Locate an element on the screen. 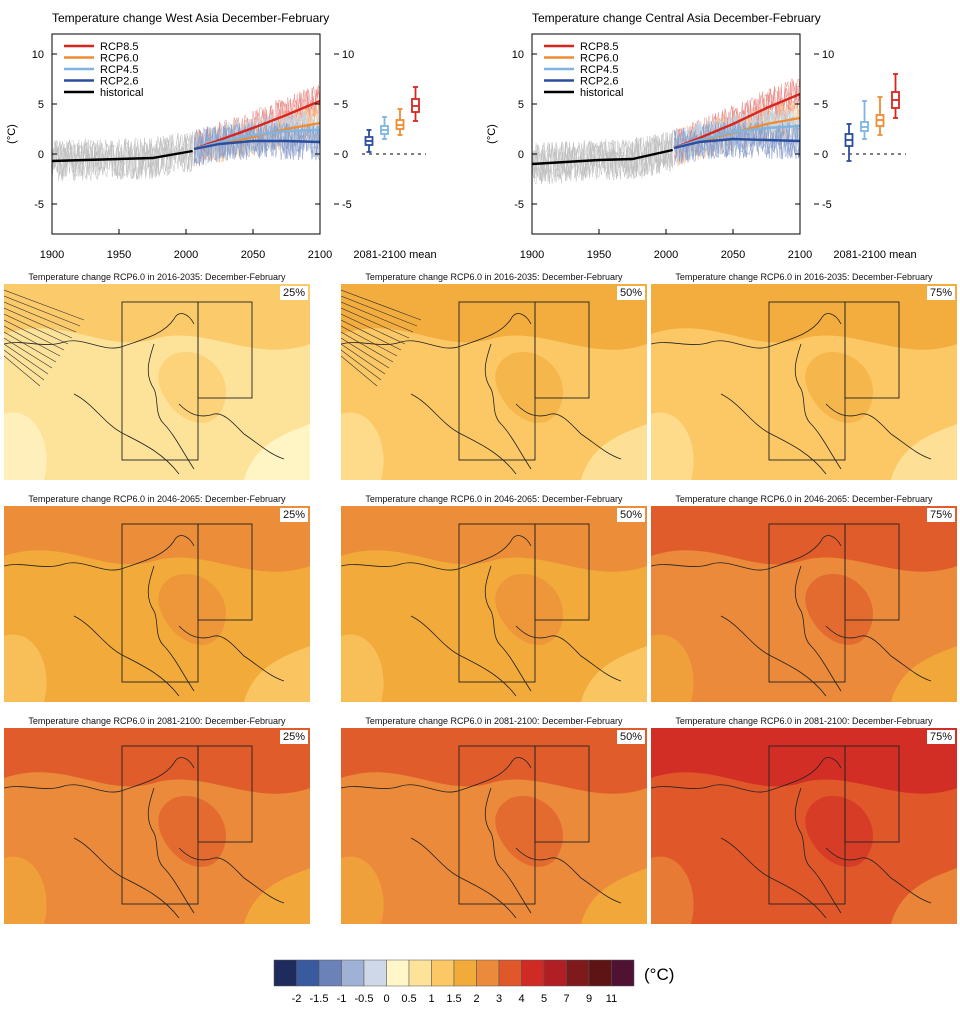 Image resolution: width=960 pixels, height=1024 pixels. map-area: 25% is located at coordinates (157, 604).